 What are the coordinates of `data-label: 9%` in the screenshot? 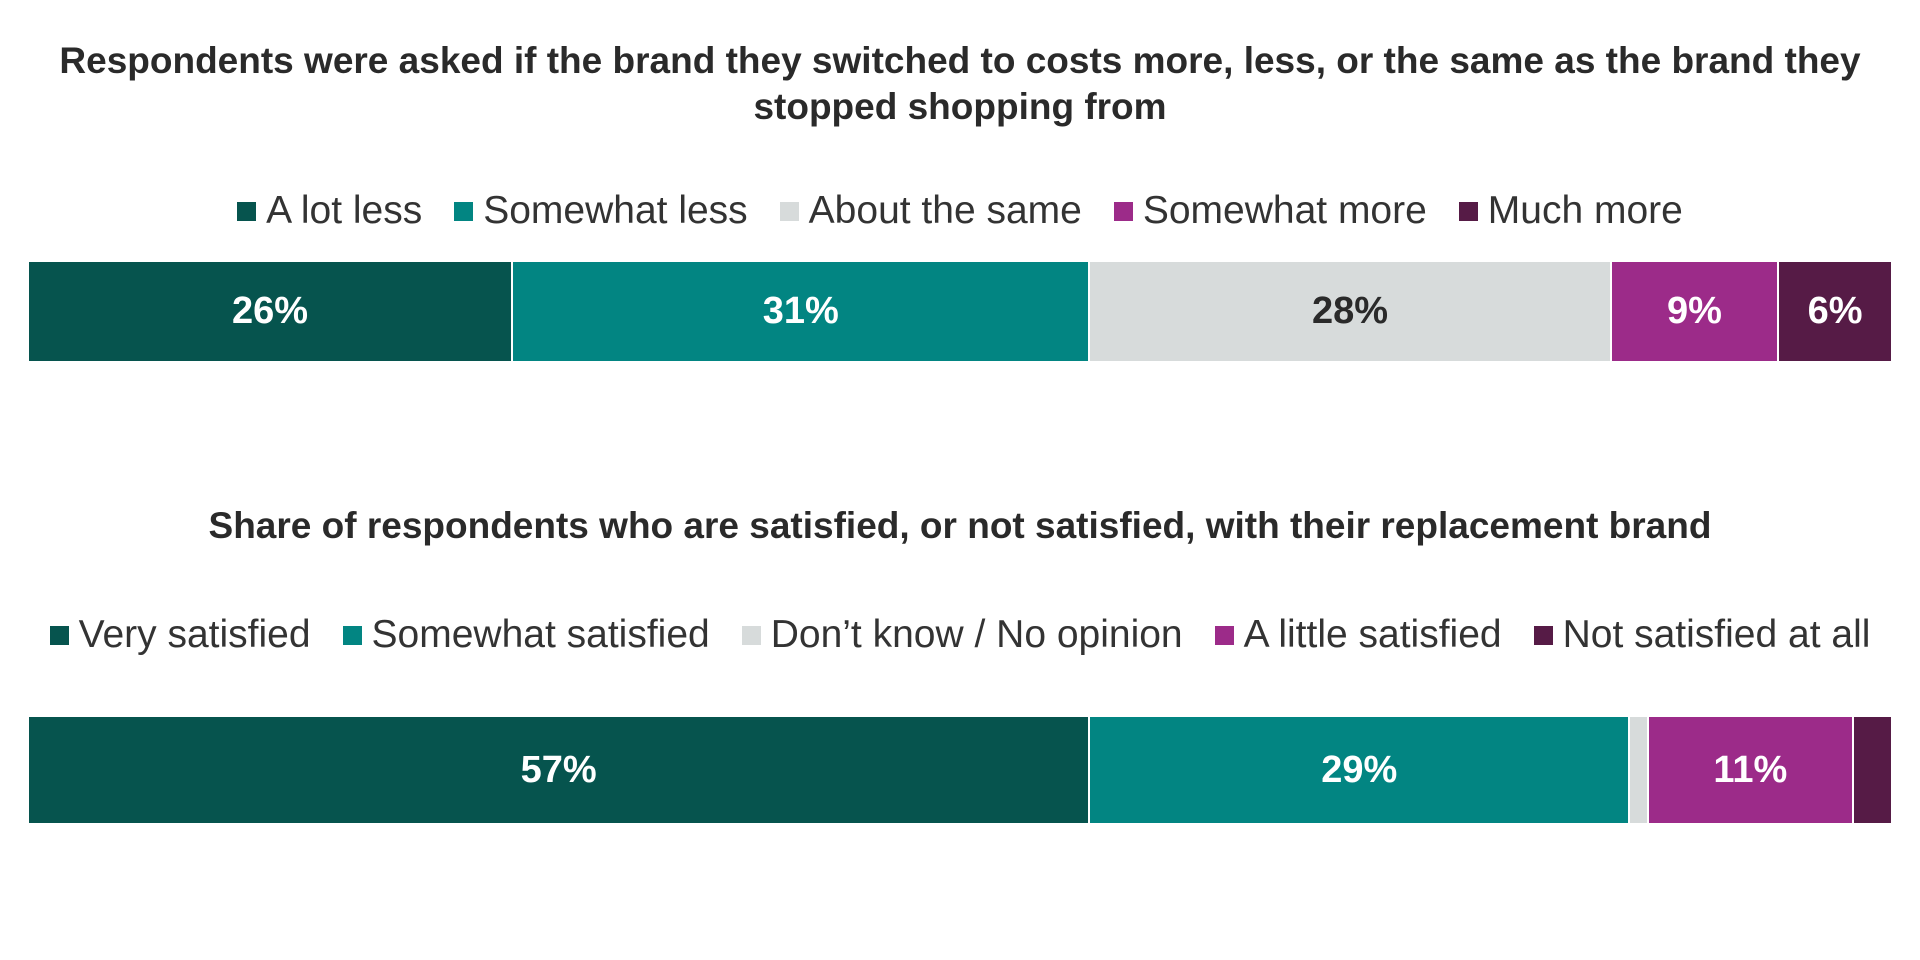 It's located at (1694, 311).